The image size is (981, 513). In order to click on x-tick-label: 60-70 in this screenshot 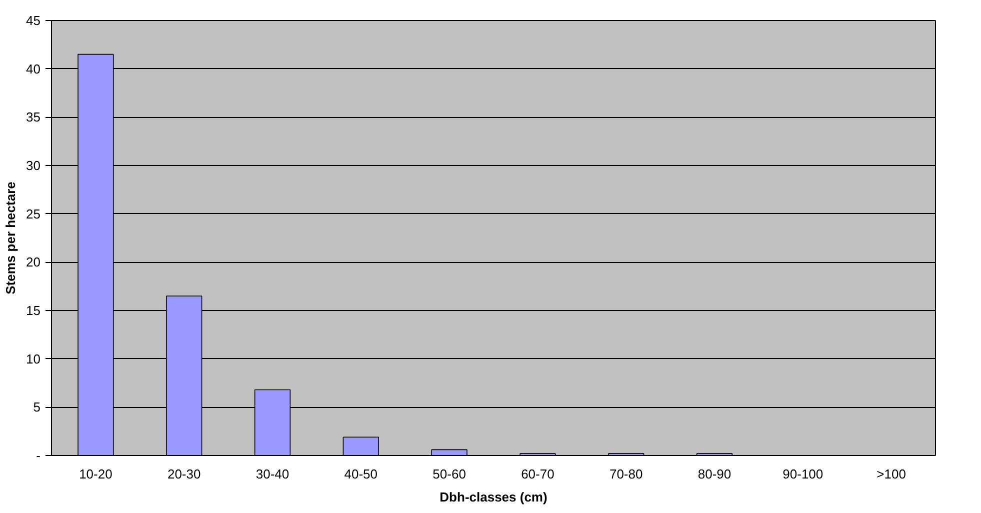, I will do `click(537, 474)`.